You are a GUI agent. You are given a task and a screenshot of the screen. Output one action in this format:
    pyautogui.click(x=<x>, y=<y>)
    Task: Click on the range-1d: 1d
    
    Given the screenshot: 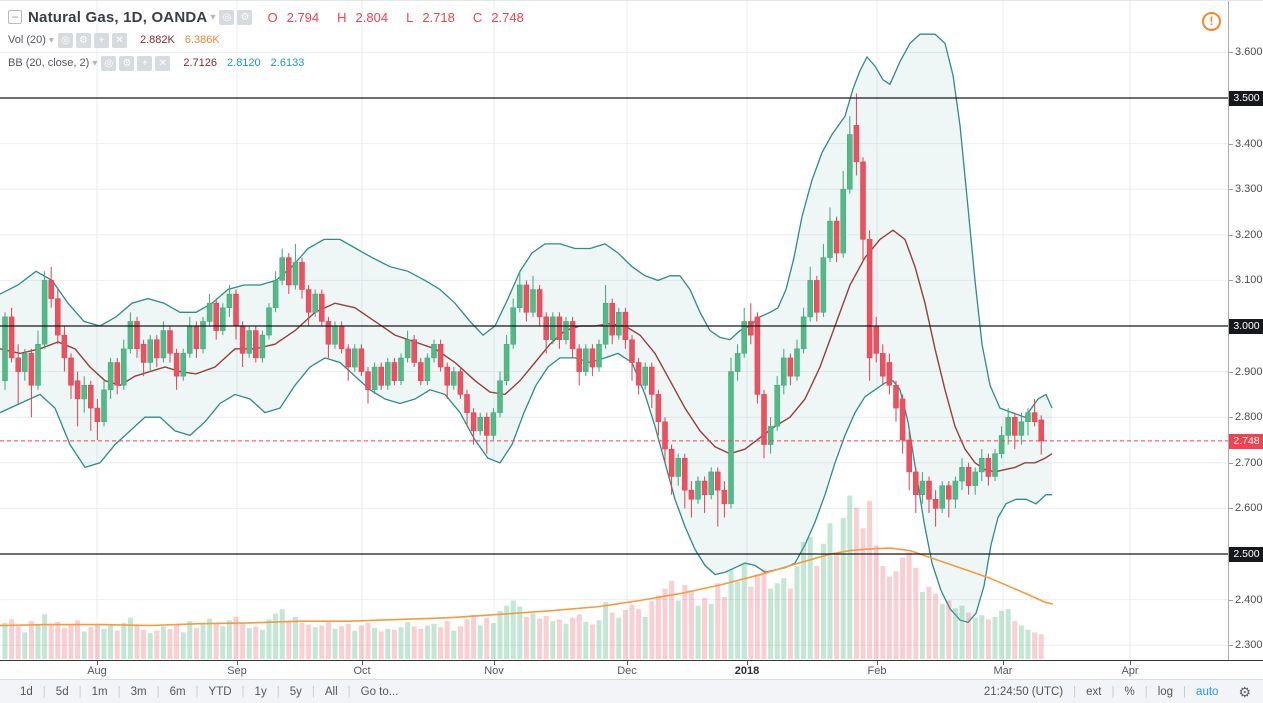 What is the action you would take?
    pyautogui.click(x=26, y=692)
    